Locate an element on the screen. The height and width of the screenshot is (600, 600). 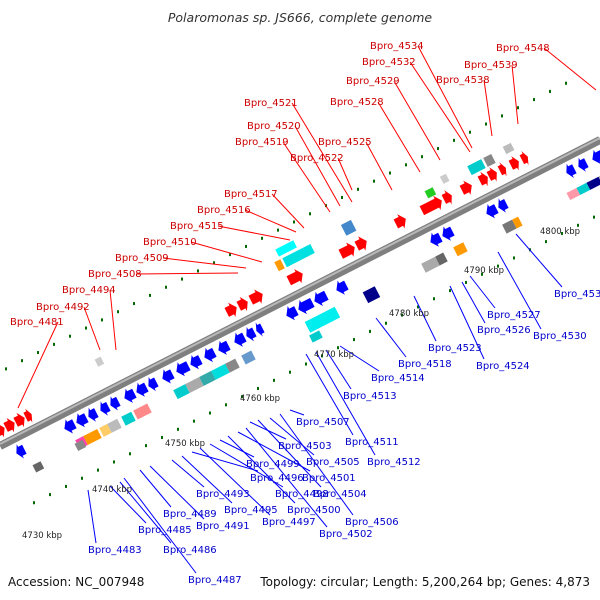
gene-label-top: Bpro_4481 is located at coordinates (37, 322).